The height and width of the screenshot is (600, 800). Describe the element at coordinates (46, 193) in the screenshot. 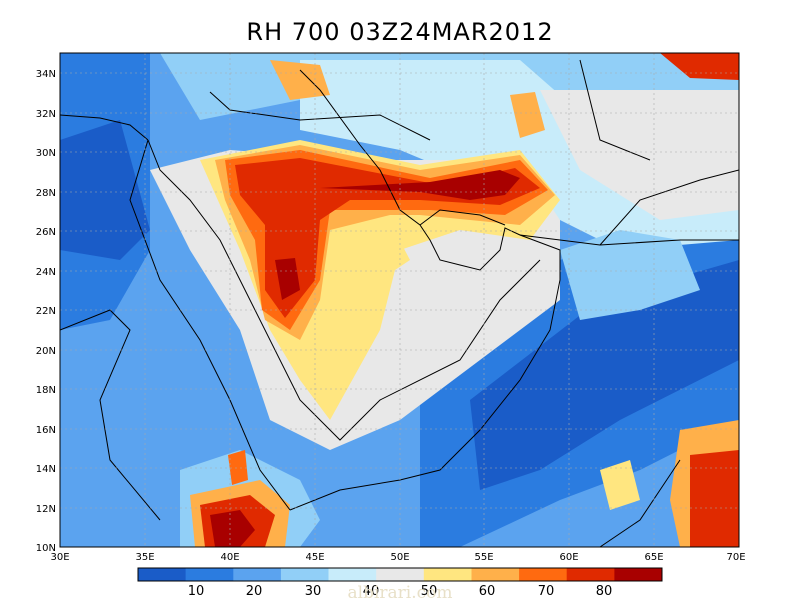

I see `lat-label: 28N` at that location.